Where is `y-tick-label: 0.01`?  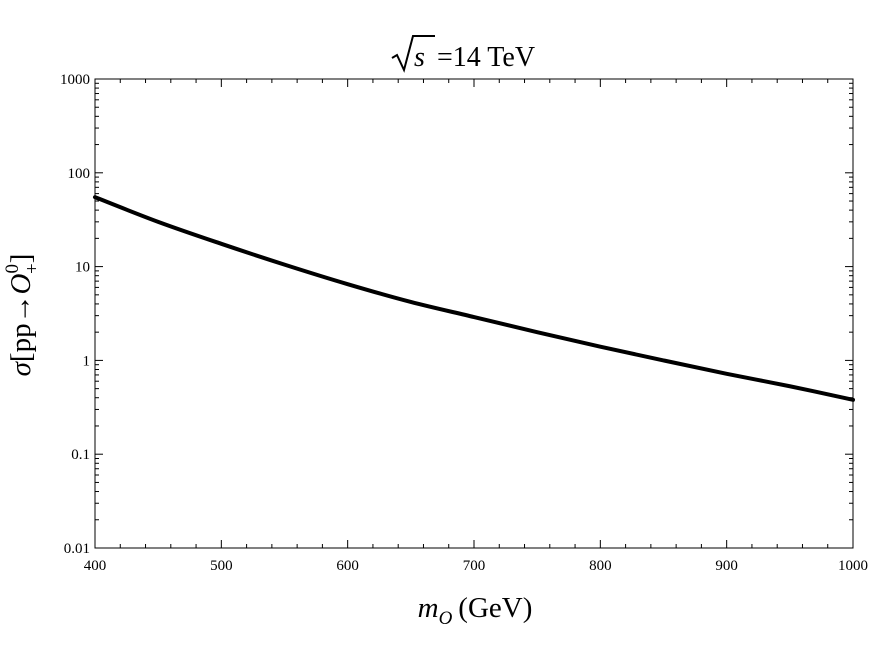
y-tick-label: 0.01 is located at coordinates (77, 549).